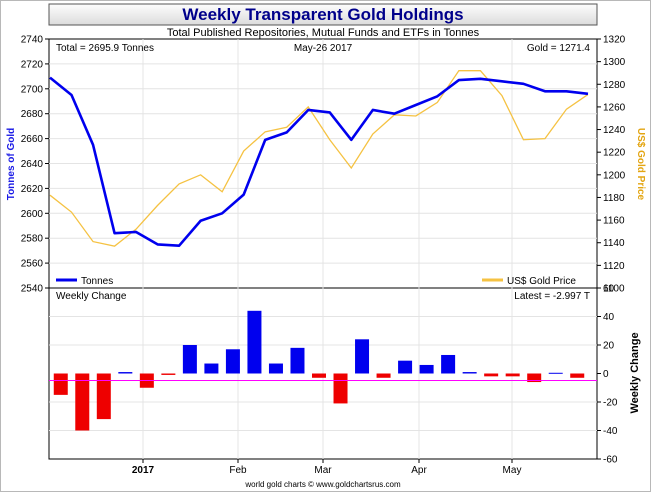 This screenshot has width=651, height=493. What do you see at coordinates (614, 62) in the screenshot?
I see `y2-tick-label: 1300` at bounding box center [614, 62].